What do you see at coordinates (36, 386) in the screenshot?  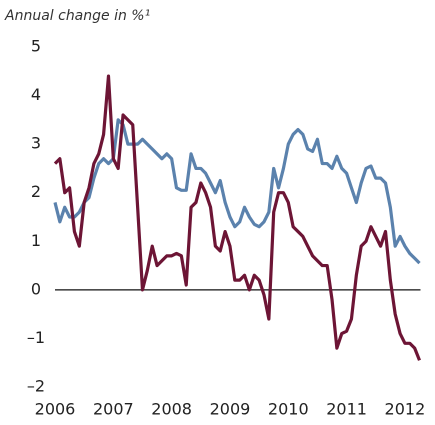 I see `y-tick-label: –2` at bounding box center [36, 386].